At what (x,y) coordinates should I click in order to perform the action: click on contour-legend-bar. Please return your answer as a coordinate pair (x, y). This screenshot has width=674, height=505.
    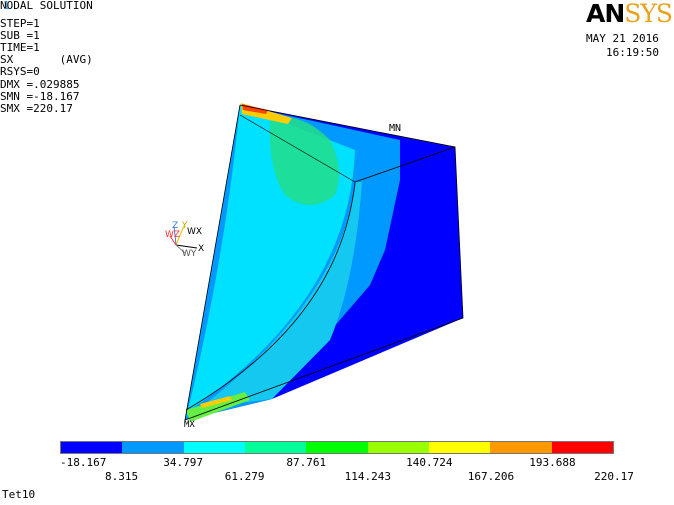
    Looking at the image, I should click on (337, 447).